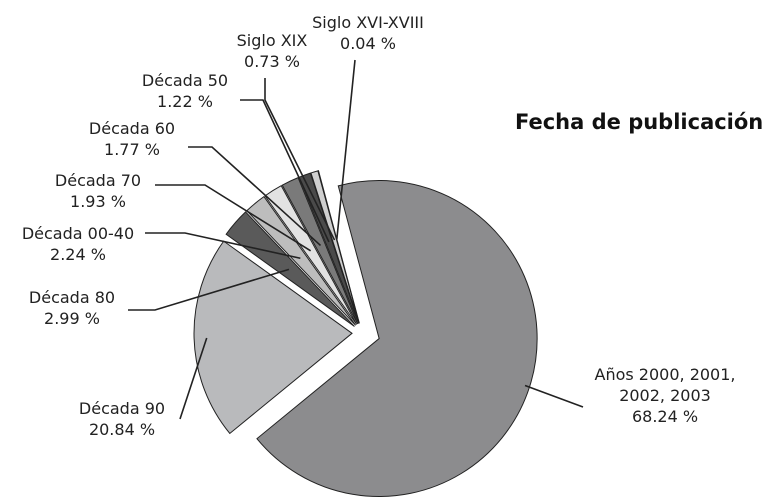 Image resolution: width=767 pixels, height=499 pixels. I want to click on category-label: Siglo XIX, so click(272, 40).